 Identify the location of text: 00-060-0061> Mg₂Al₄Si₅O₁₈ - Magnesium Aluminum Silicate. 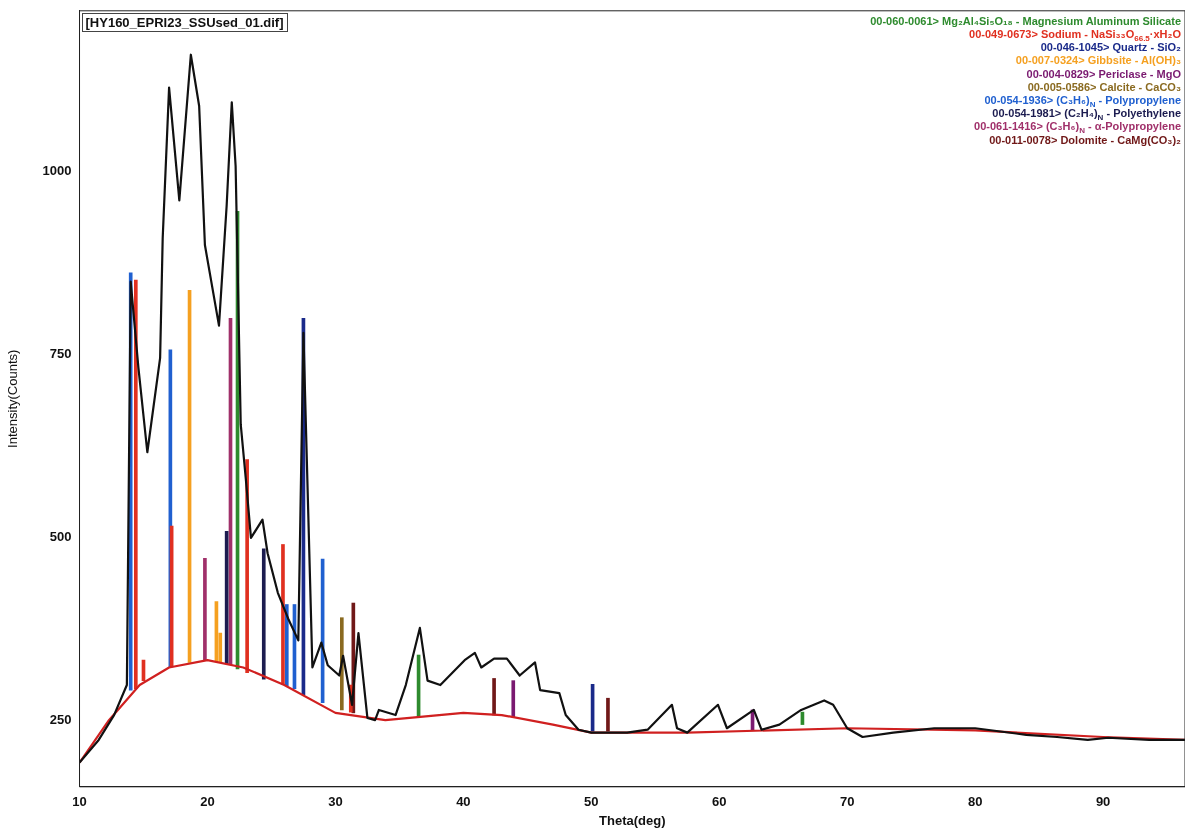
(1025, 21).